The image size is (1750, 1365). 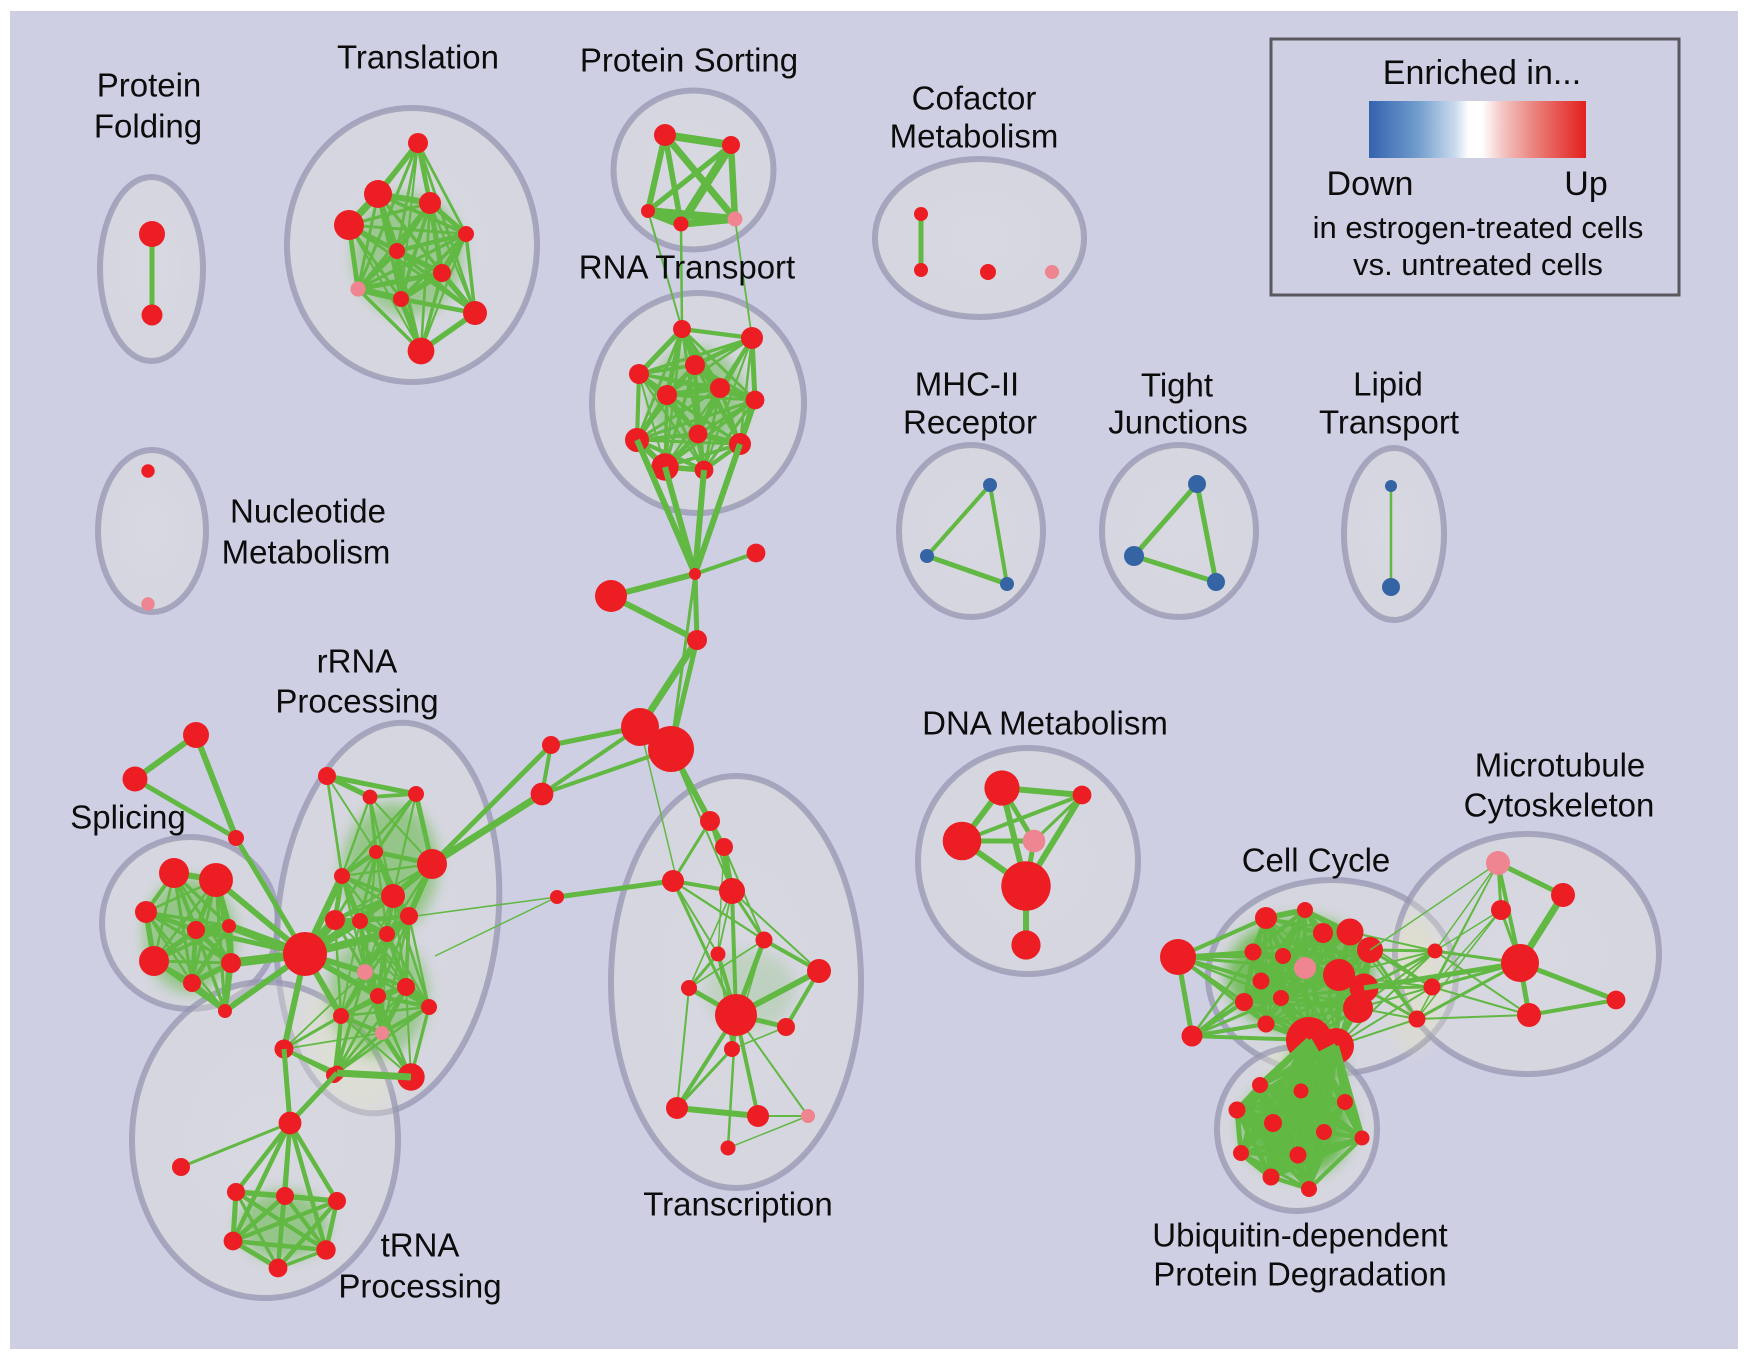 What do you see at coordinates (1388, 384) in the screenshot?
I see `svg-text: Lipid` at bounding box center [1388, 384].